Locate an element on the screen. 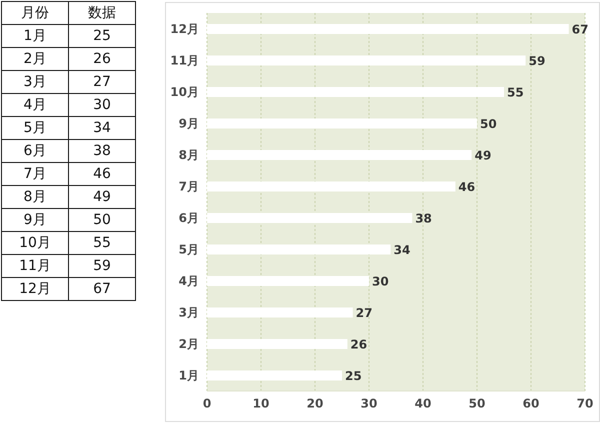  x-tick-label: 50 is located at coordinates (477, 403).